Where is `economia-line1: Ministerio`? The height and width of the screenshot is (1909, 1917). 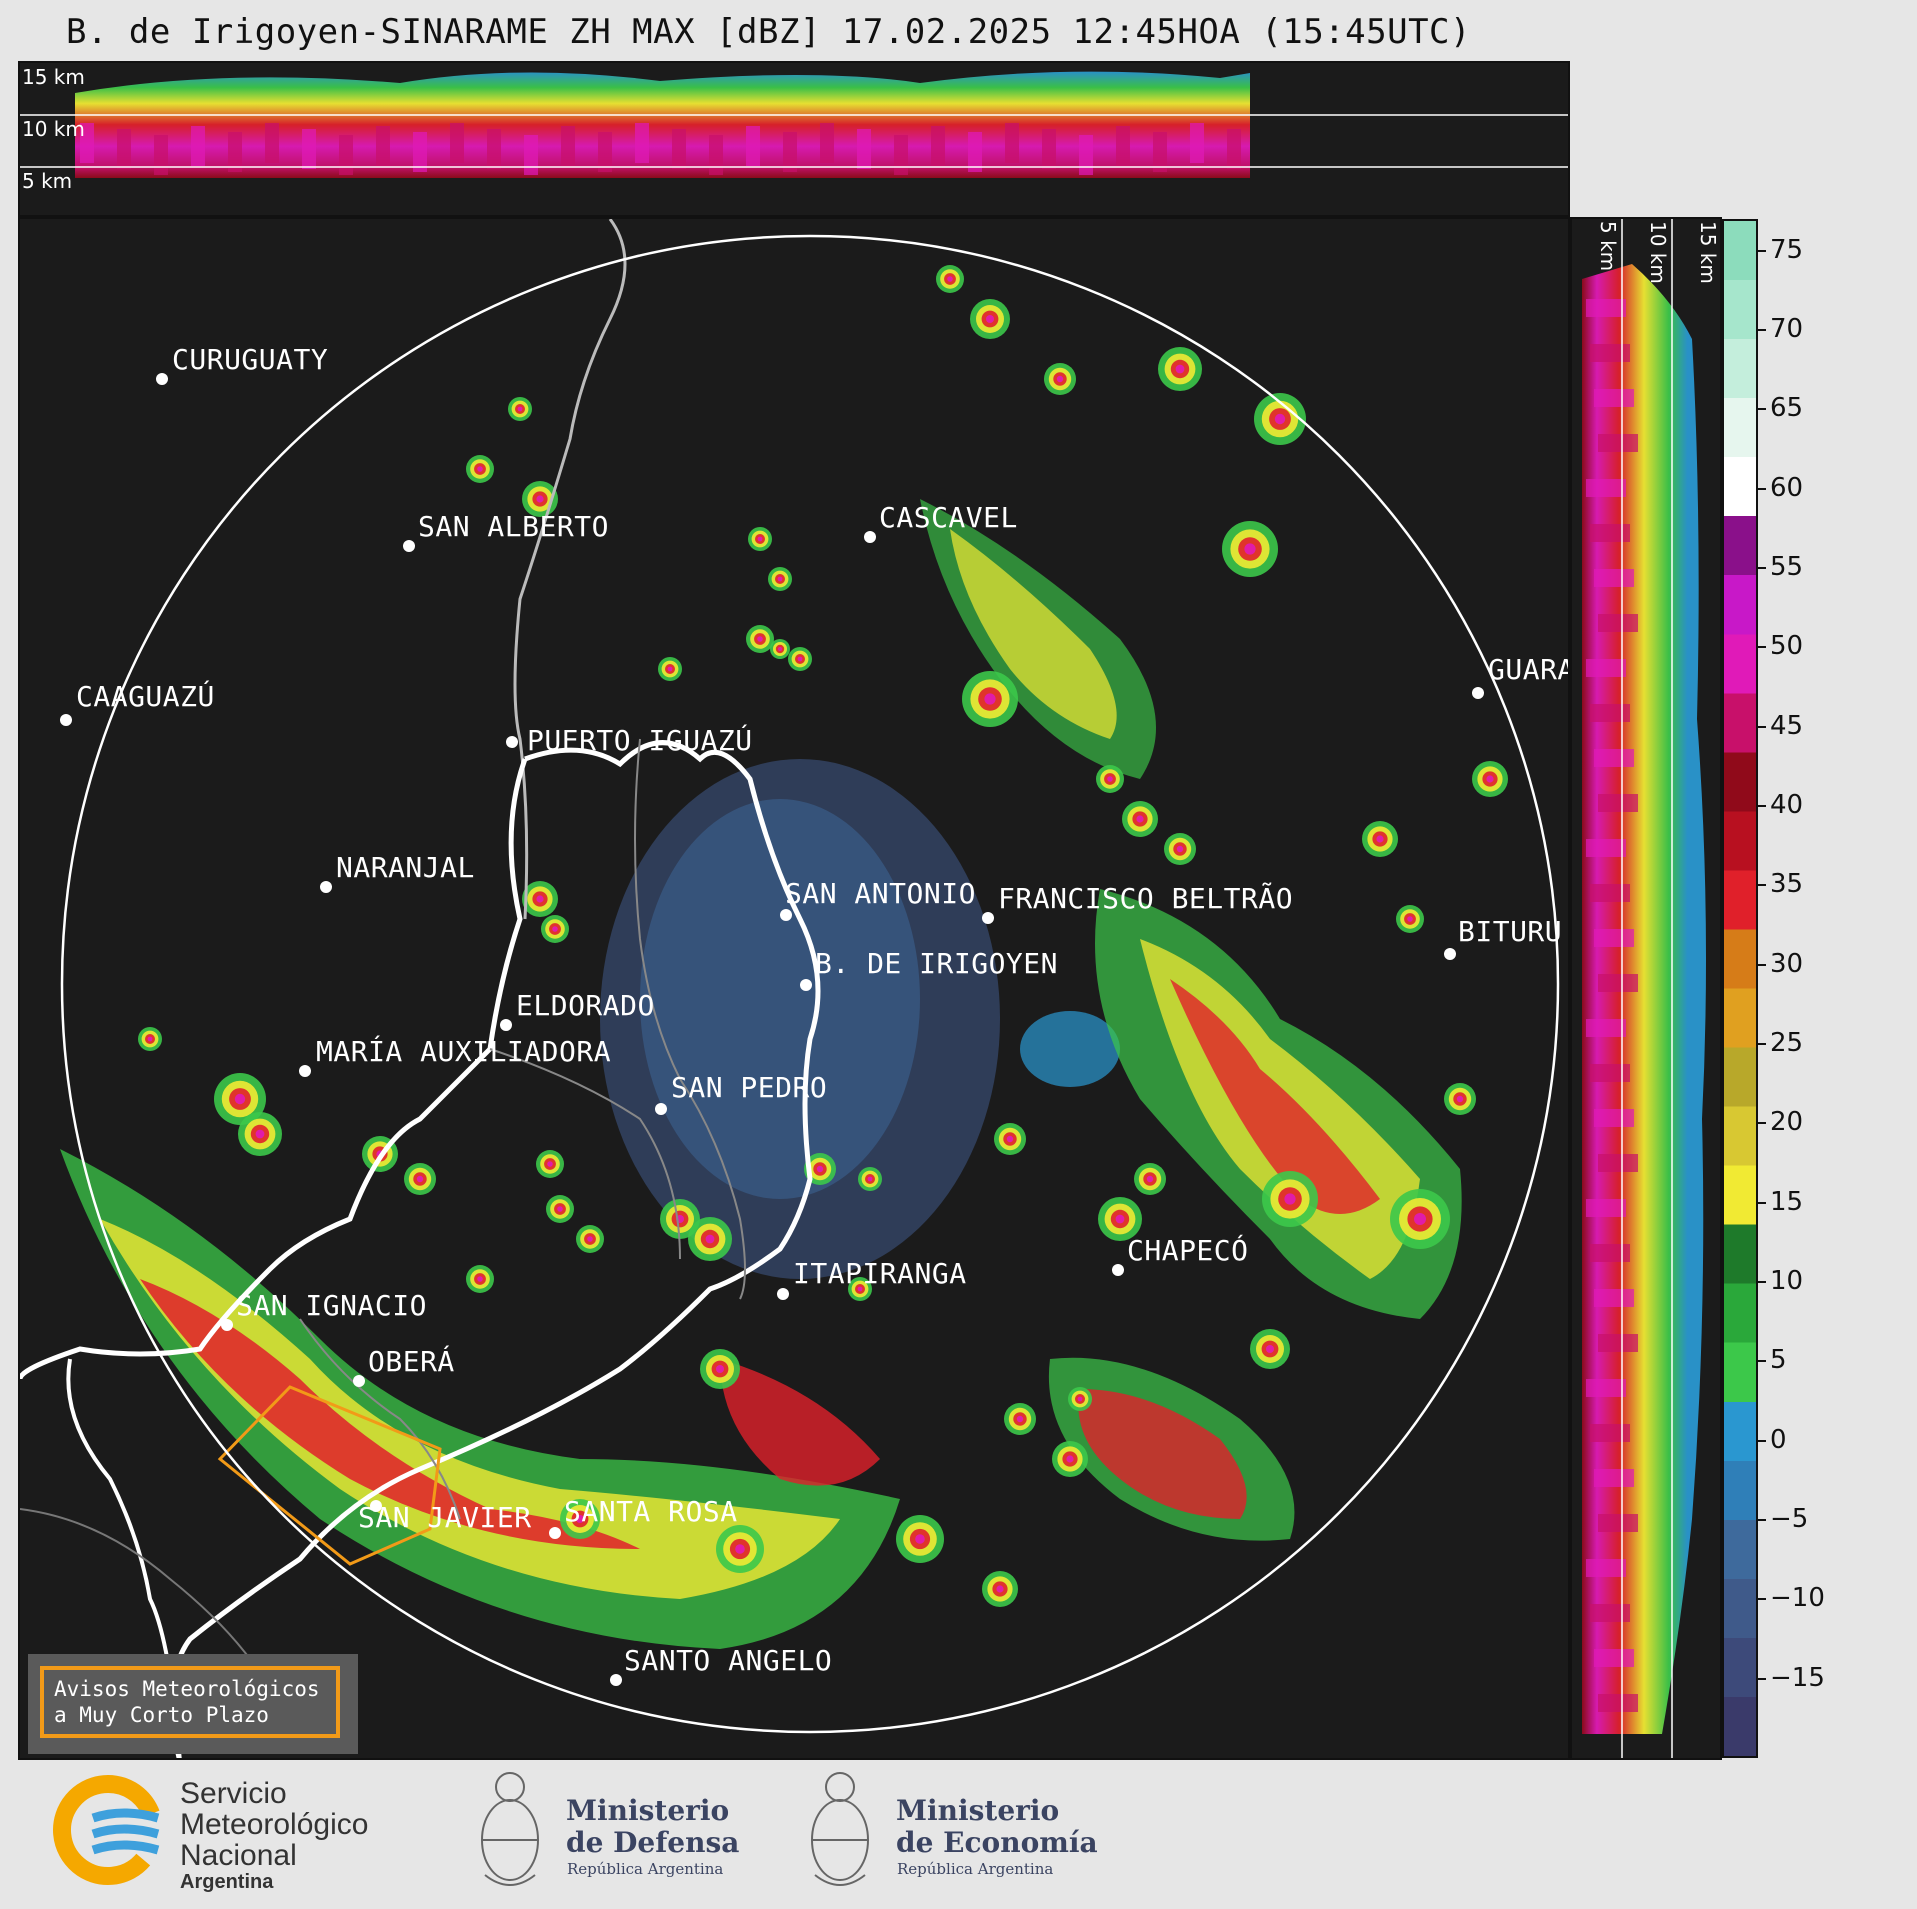 economia-line1: Ministerio is located at coordinates (978, 1810).